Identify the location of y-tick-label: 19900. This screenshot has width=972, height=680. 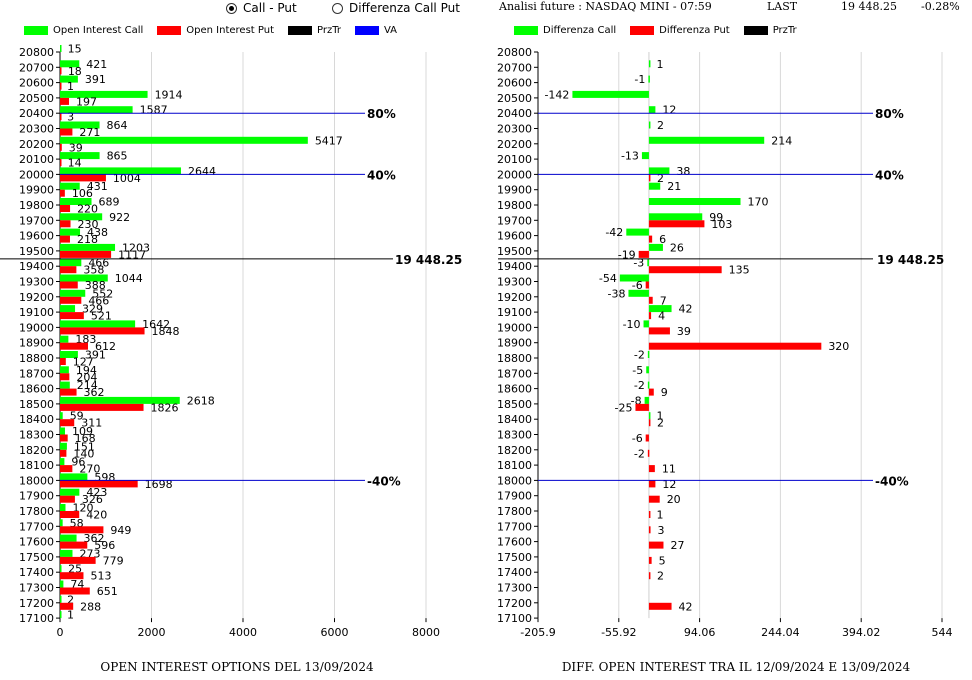
(36, 190).